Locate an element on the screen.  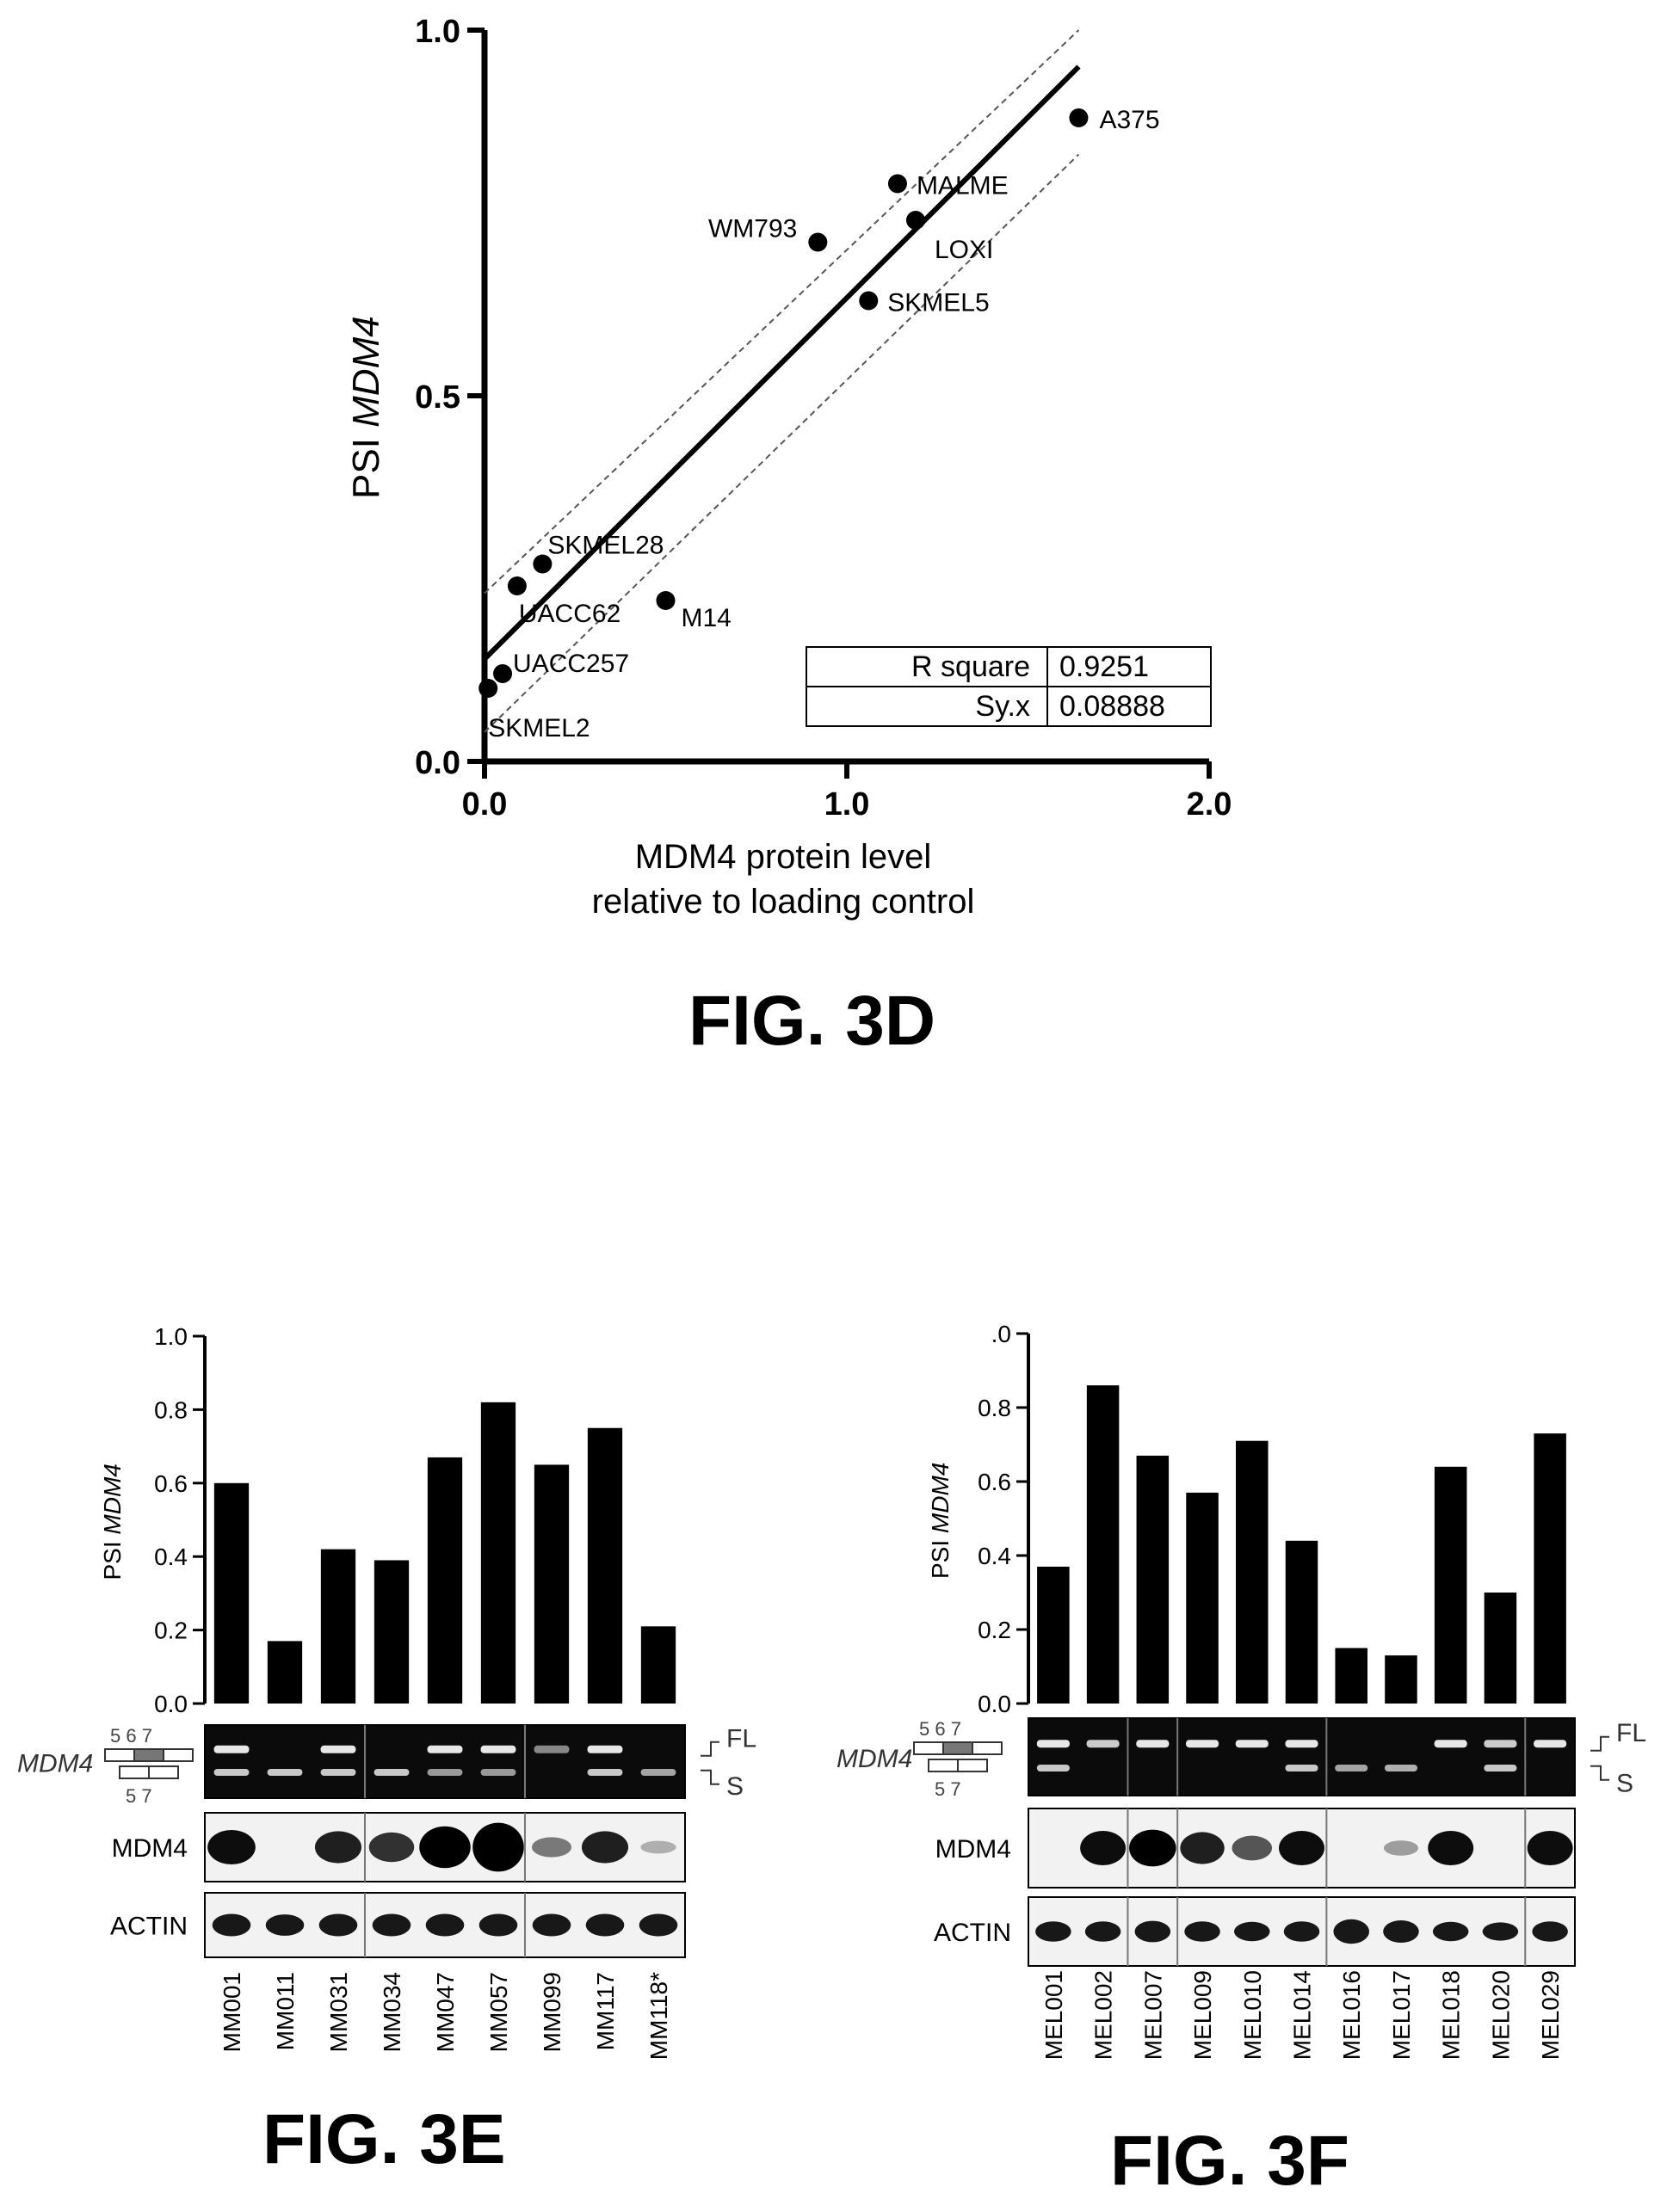
fig-3e-actin-label: ACTIN is located at coordinates (149, 1927).